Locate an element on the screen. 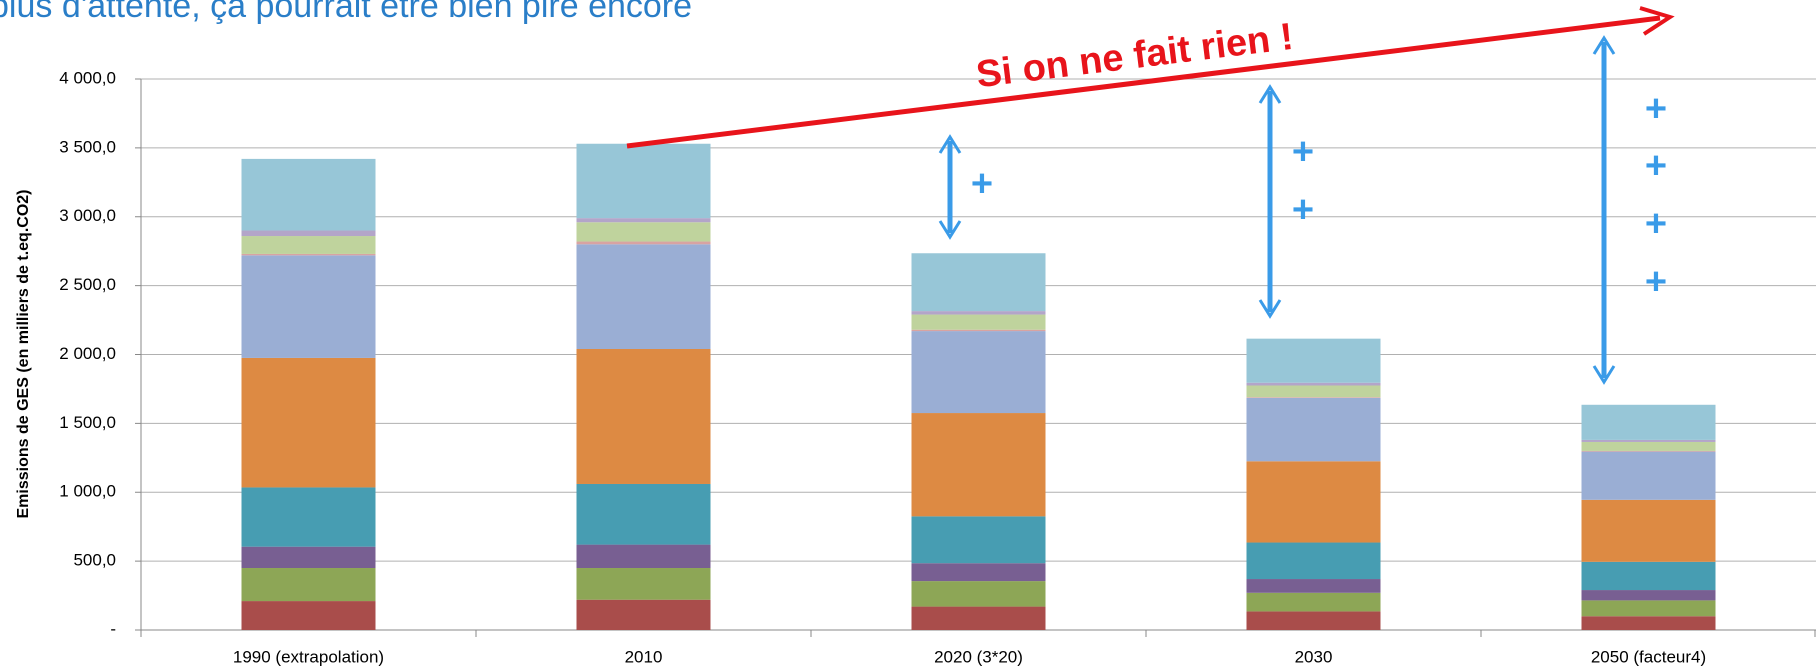 This screenshot has height=669, width=1816. x-tick-label: 2020 (3*20) is located at coordinates (978, 656).